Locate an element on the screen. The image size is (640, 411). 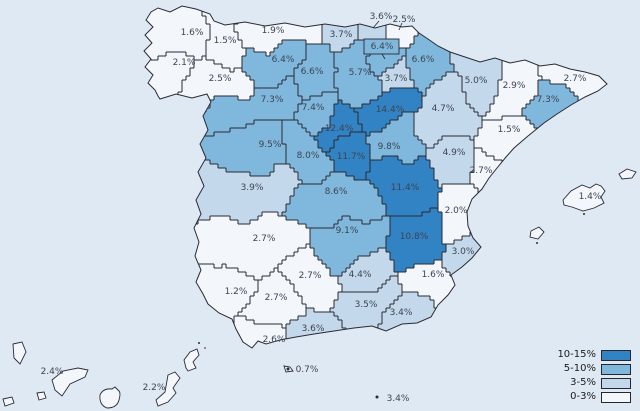
region-value-label: 8.0% is located at coordinates (308, 156).